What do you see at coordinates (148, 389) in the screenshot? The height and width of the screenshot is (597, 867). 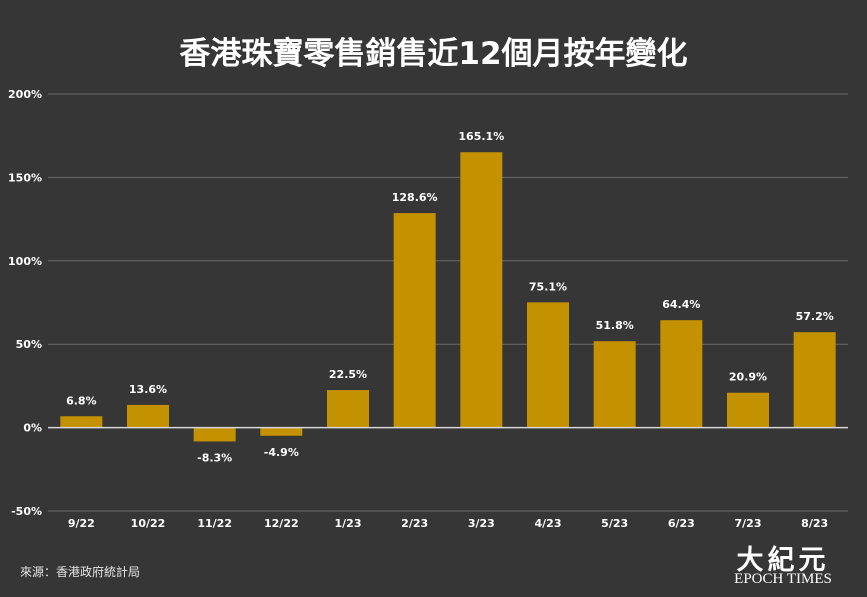 I see `data-label: 13.6%` at bounding box center [148, 389].